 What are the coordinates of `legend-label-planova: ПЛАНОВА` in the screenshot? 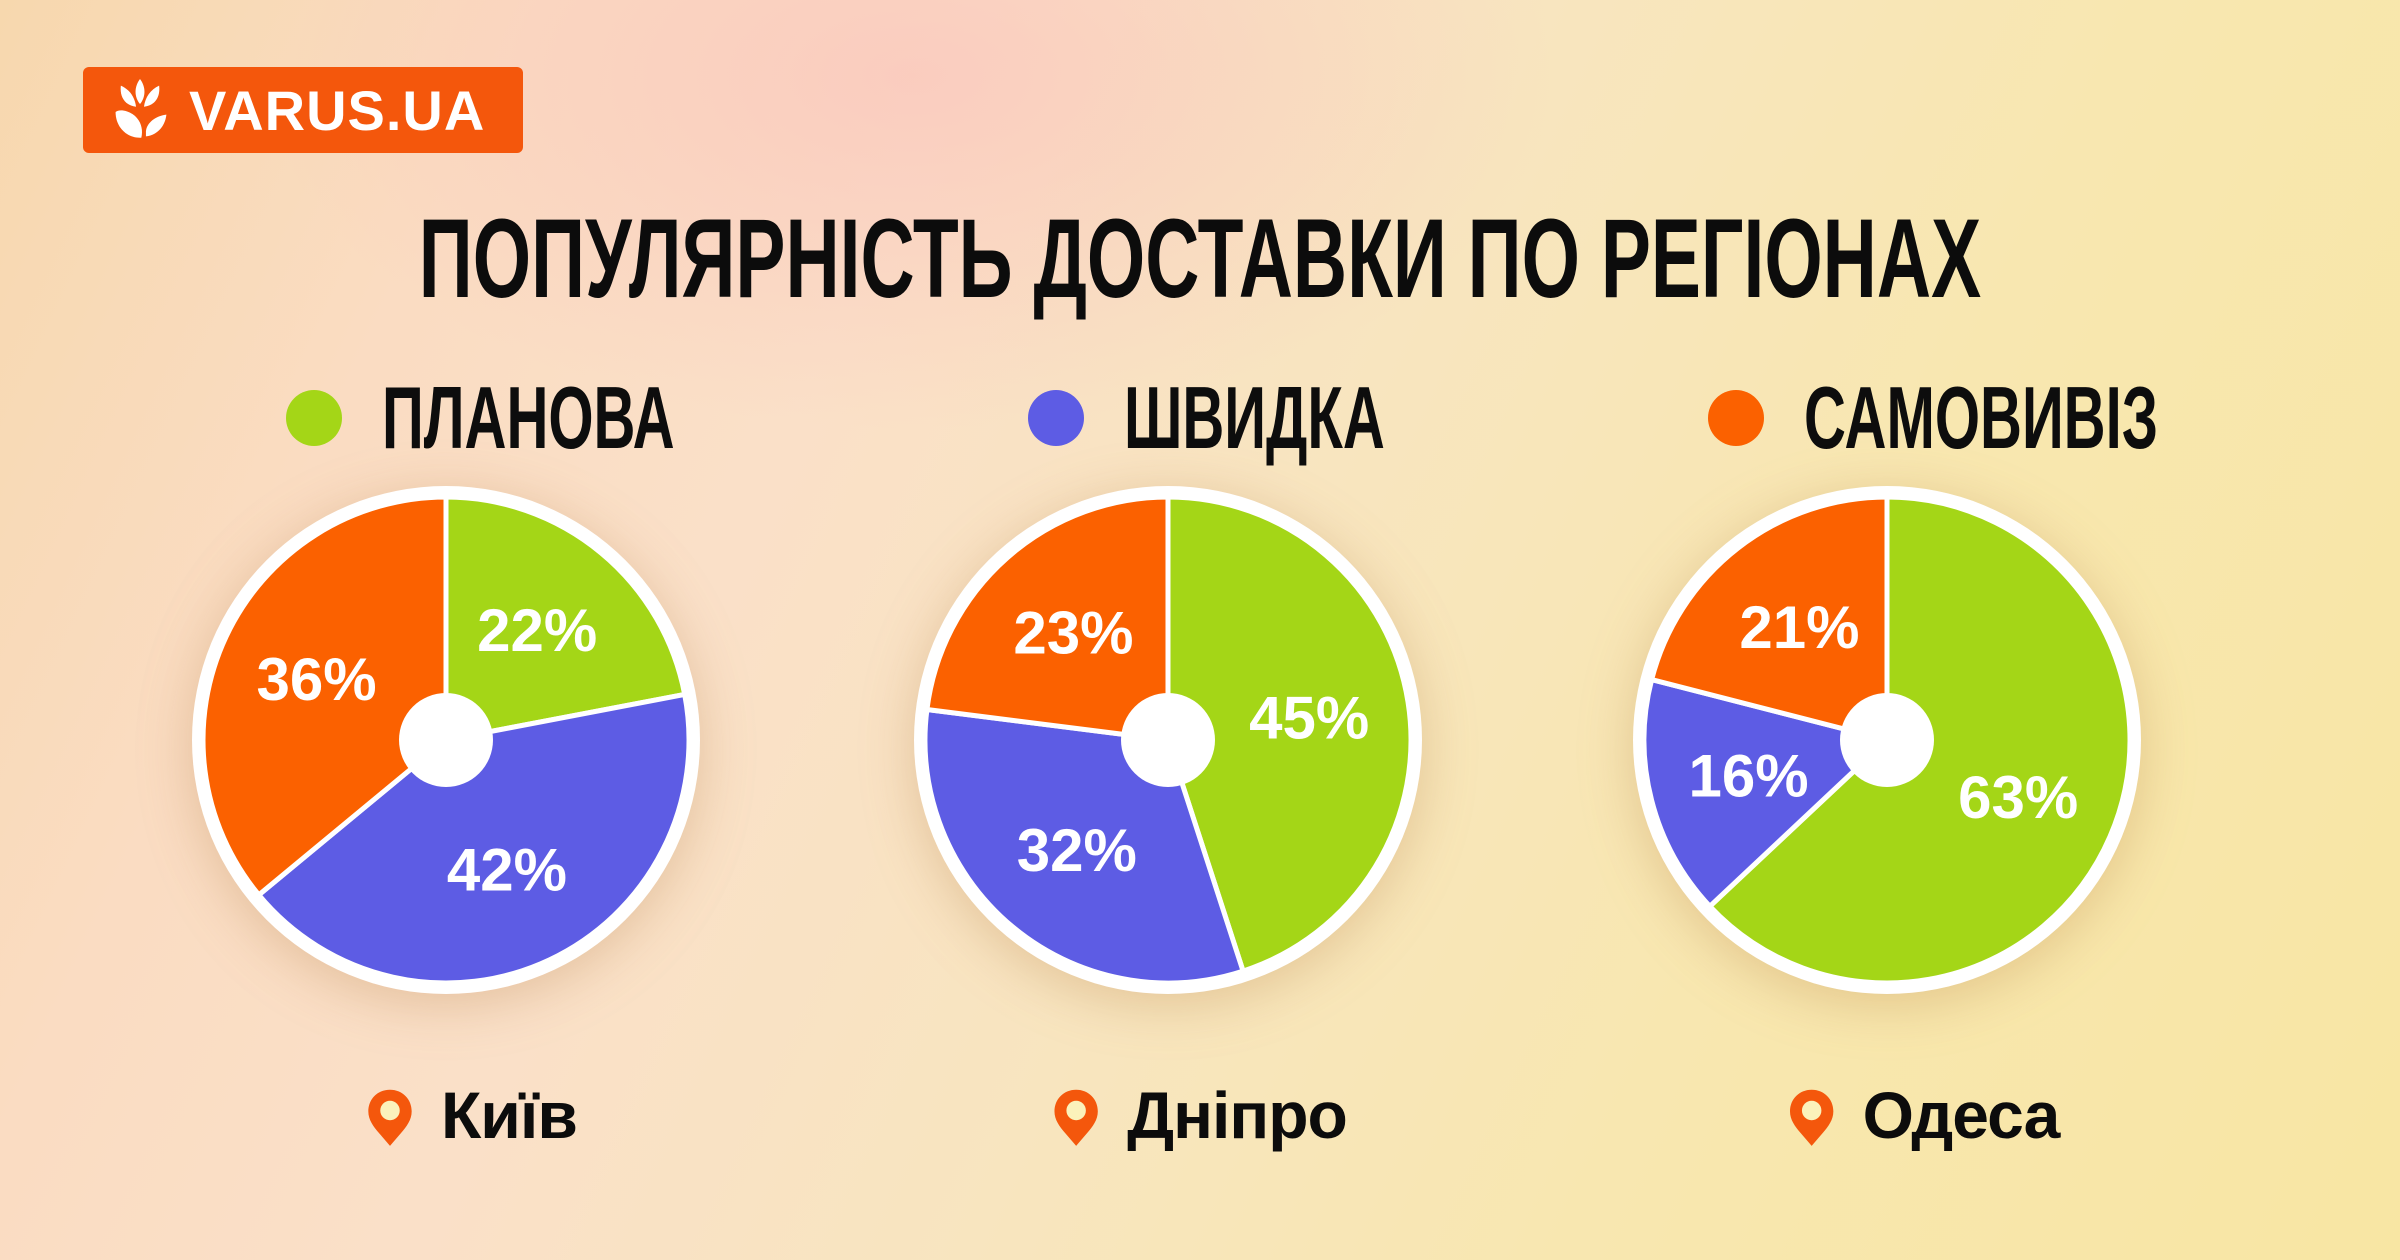 It's located at (528, 417).